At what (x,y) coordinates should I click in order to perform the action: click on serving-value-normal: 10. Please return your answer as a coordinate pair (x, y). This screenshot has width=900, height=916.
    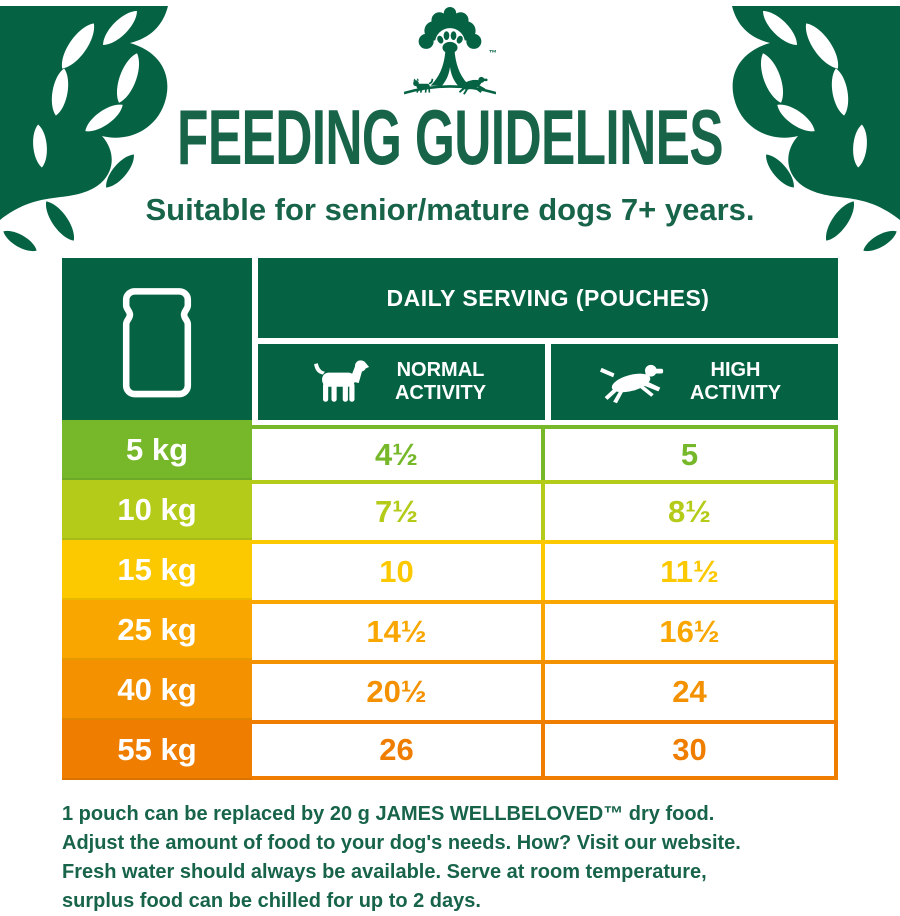
    Looking at the image, I should click on (398, 570).